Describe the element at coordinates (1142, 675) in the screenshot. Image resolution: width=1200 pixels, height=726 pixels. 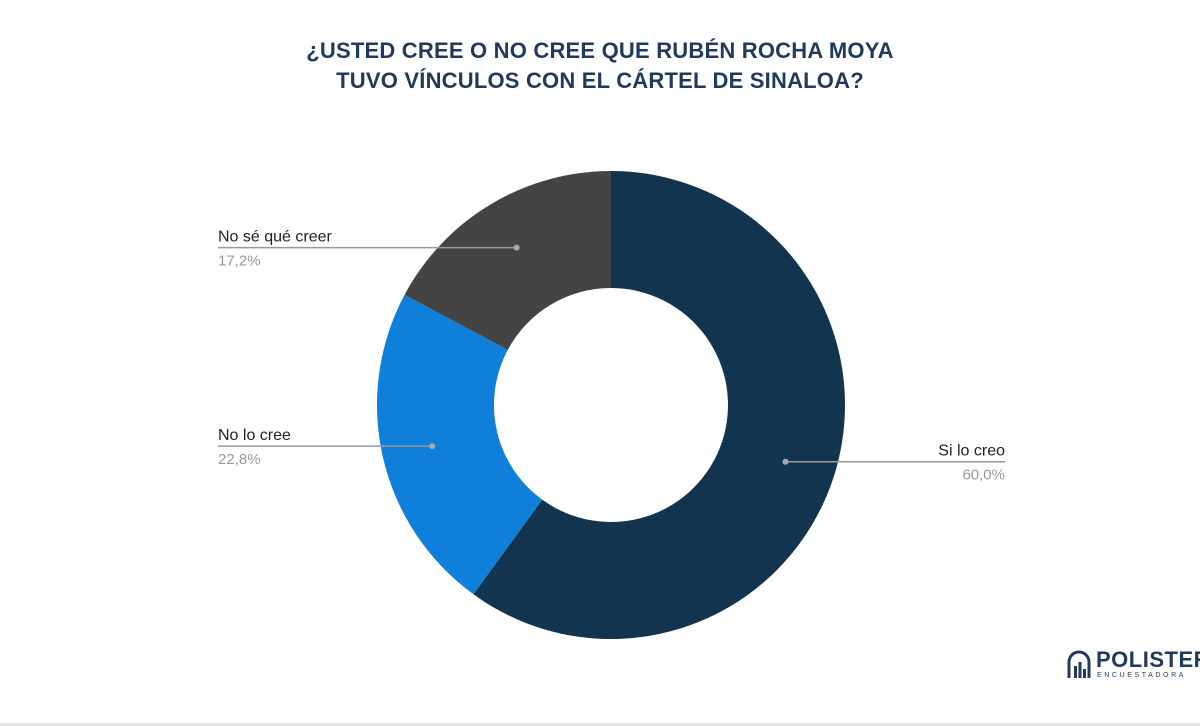
I see `brand-tagline: ENCUESTADORA` at that location.